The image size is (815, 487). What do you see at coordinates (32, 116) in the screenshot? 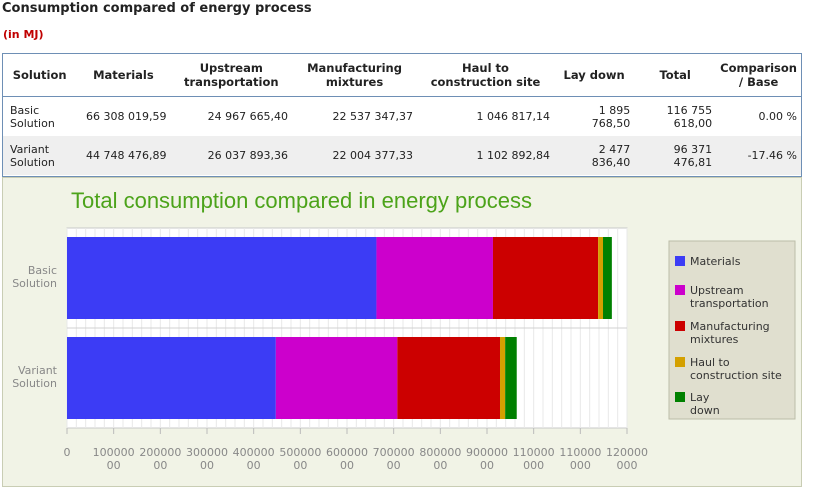
I see `row-label: Basic Solution` at bounding box center [32, 116].